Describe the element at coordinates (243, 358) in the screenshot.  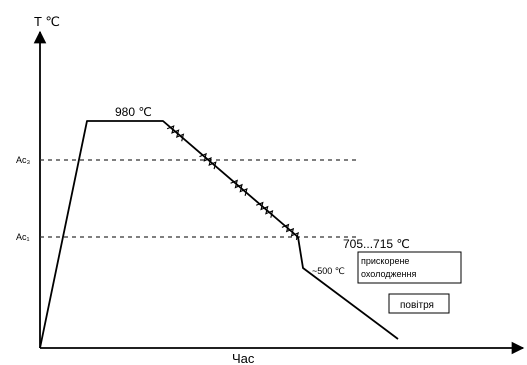
I see `x-axis-label: Час` at that location.